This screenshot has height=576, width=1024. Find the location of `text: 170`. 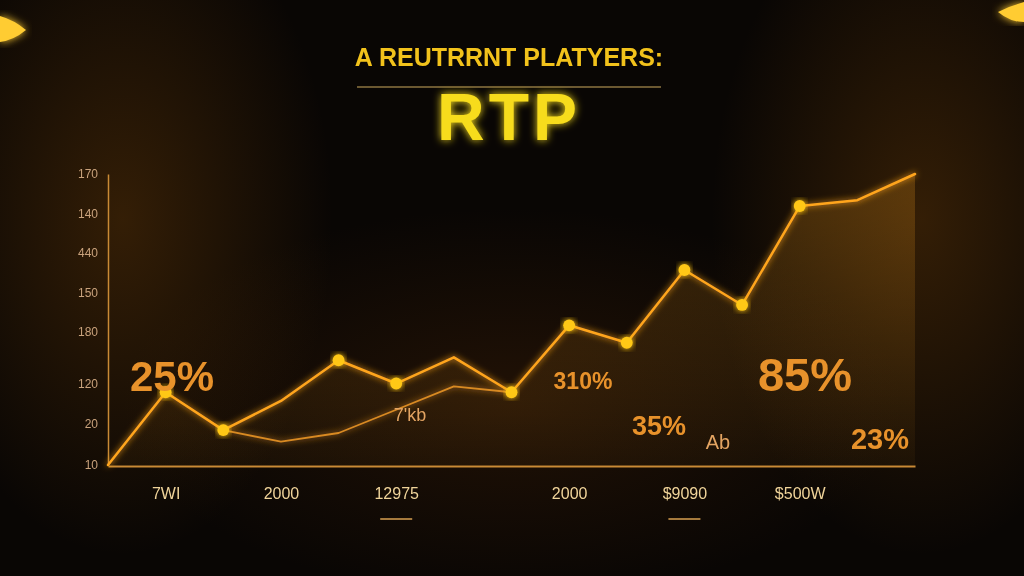

text: 170 is located at coordinates (88, 174).